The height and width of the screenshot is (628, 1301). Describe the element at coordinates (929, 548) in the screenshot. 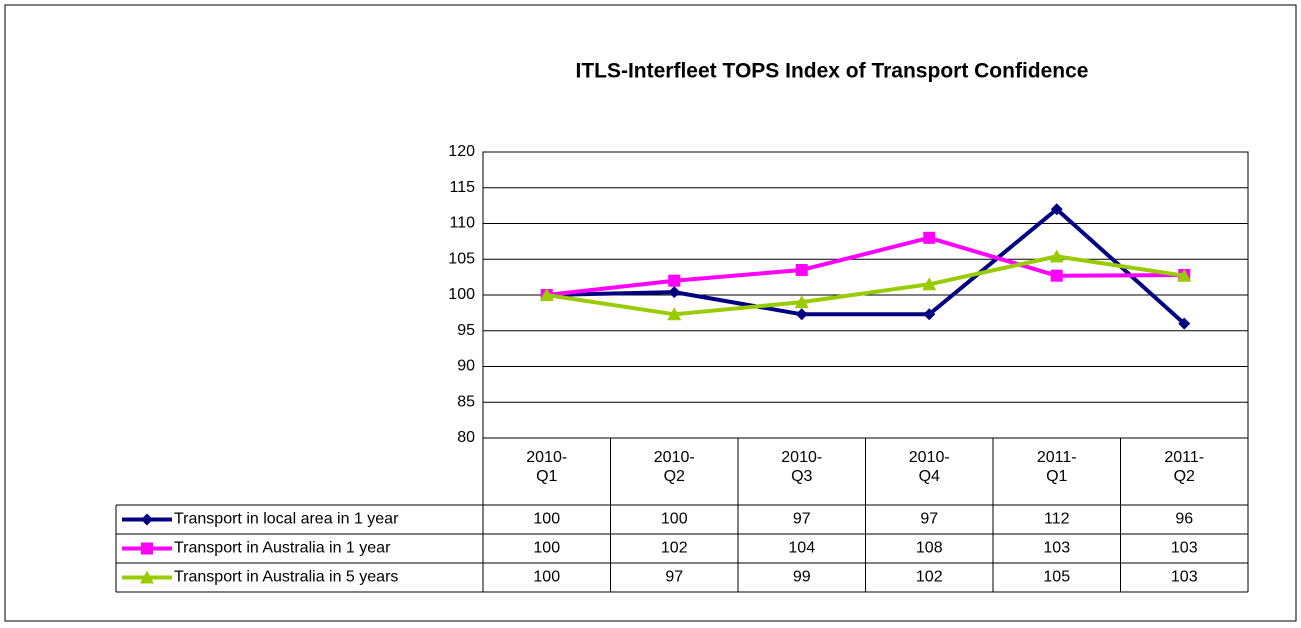

I see `table-value: 108` at that location.